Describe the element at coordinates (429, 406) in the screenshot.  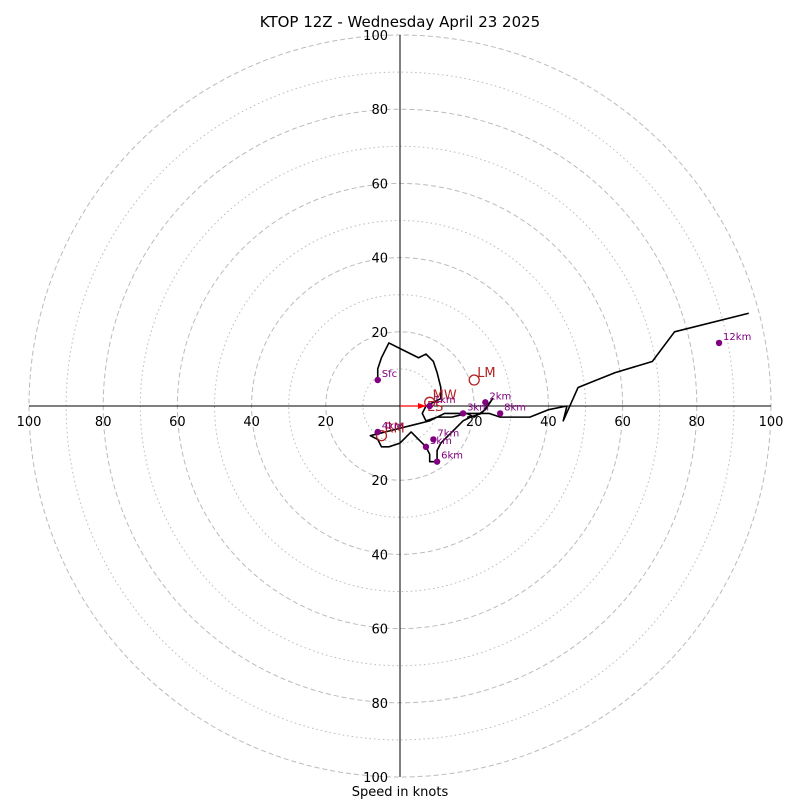
I see `height-point-1km` at that location.